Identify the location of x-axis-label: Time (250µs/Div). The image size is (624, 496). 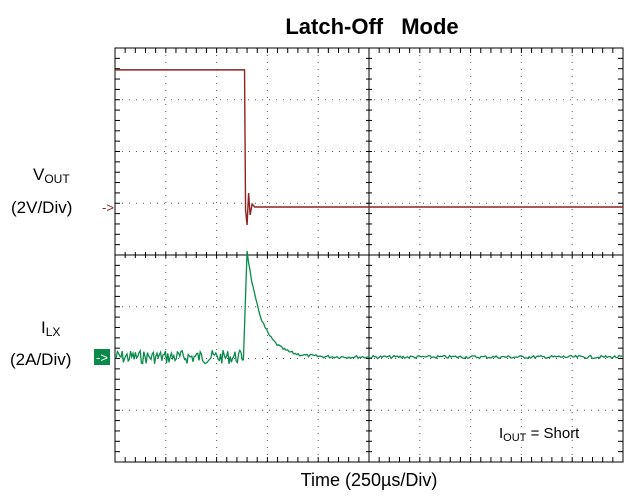
(369, 480).